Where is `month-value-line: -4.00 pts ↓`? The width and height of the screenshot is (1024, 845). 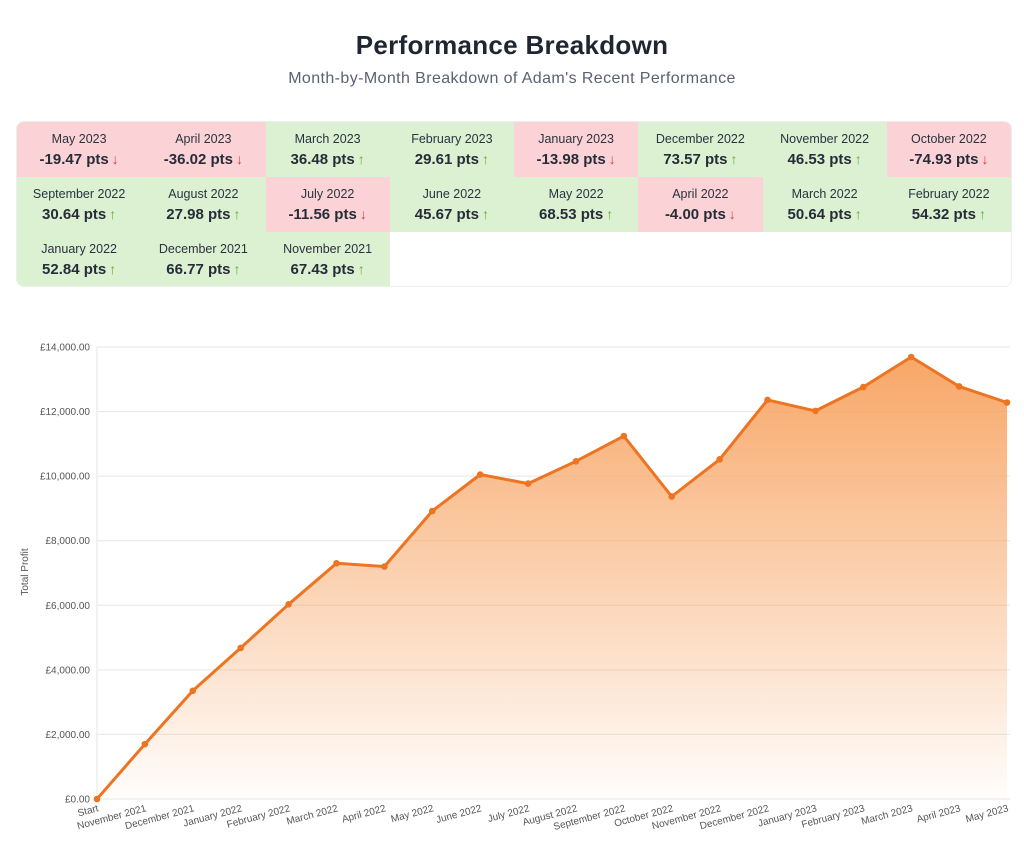
month-value-line: -4.00 pts ↓ is located at coordinates (700, 214).